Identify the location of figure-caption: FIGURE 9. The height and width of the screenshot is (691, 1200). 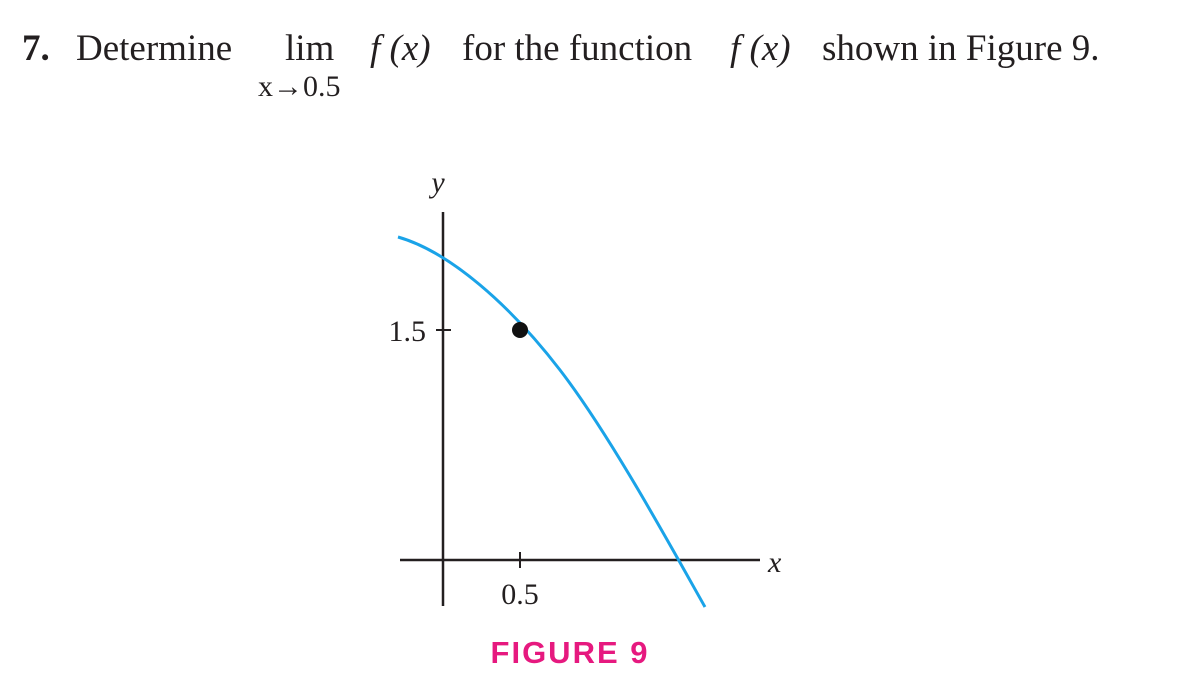
(570, 652).